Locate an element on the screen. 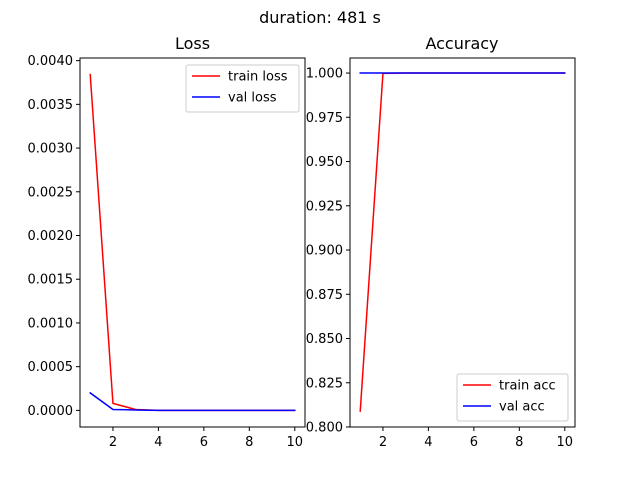  loss-ytick-label: 0.0020 is located at coordinates (51, 236).